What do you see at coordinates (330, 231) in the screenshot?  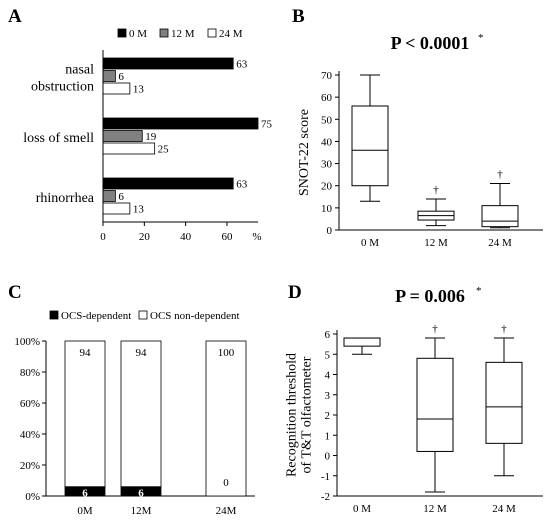 I see `y-tick-label-0: 0` at bounding box center [330, 231].